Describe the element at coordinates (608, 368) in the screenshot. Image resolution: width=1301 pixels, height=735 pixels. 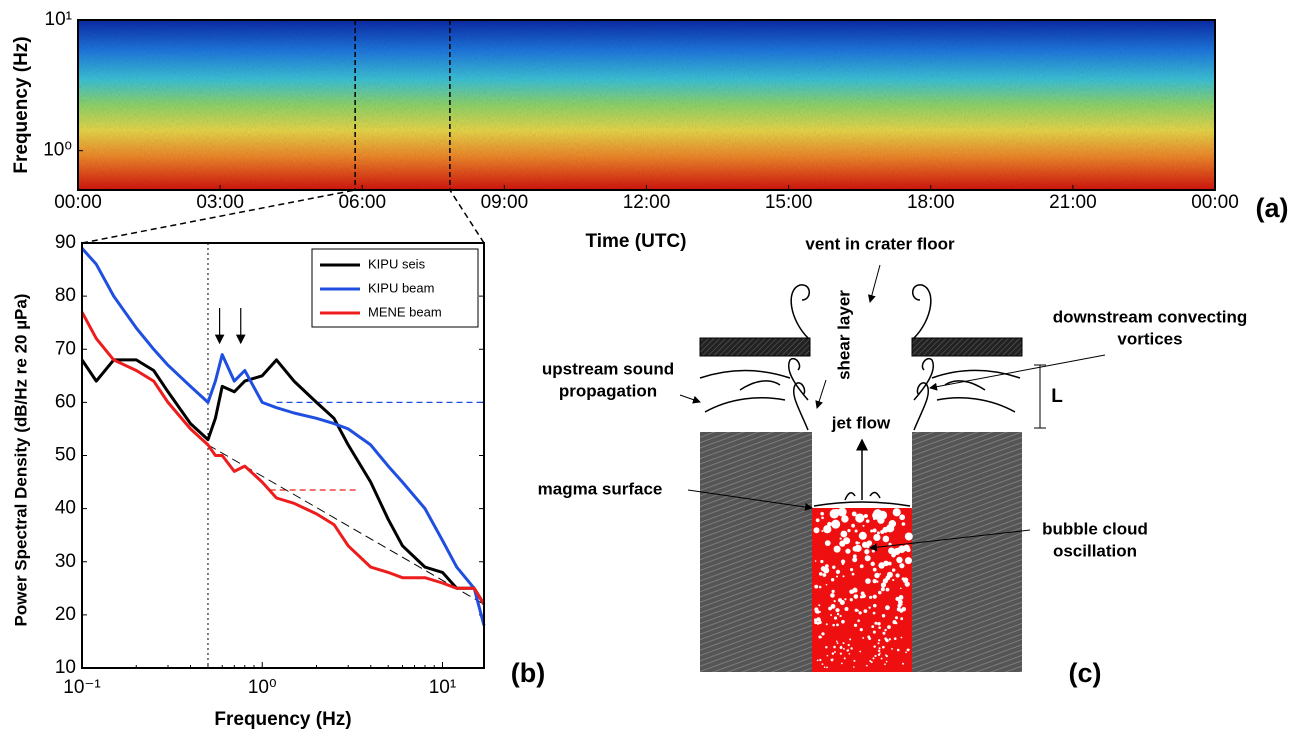
I see `diagram-label: upstream sound` at that location.